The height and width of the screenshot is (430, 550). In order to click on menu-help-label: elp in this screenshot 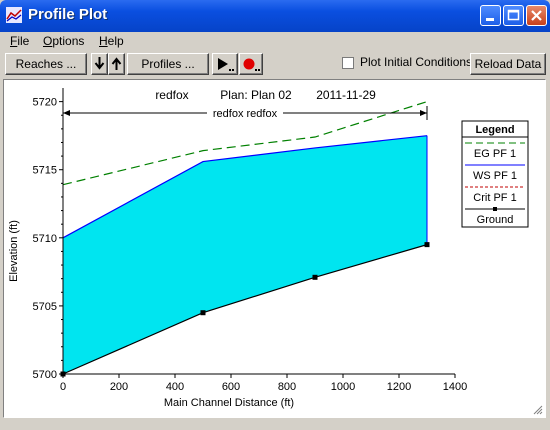, I will do `click(115, 41)`.